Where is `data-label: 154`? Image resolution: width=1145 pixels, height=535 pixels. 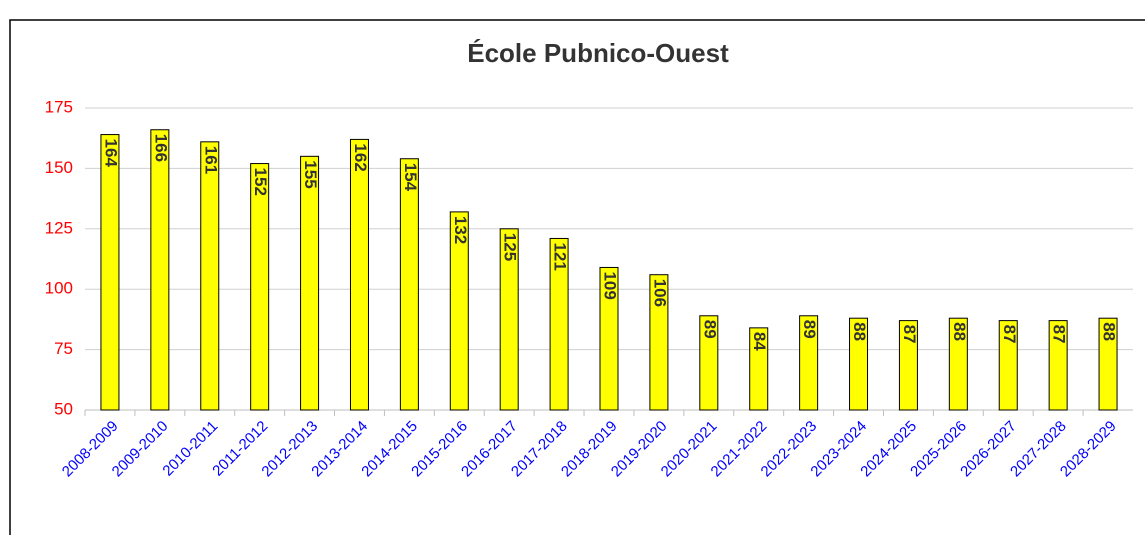
data-label: 154 is located at coordinates (410, 177).